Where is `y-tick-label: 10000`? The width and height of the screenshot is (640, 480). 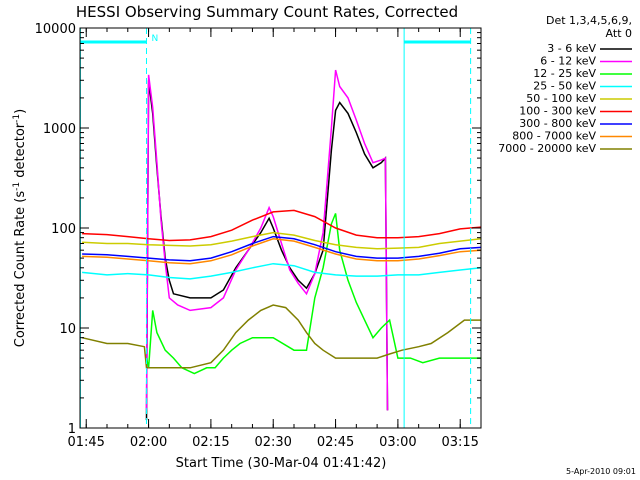
y-tick-label: 10000 is located at coordinates (55, 29).